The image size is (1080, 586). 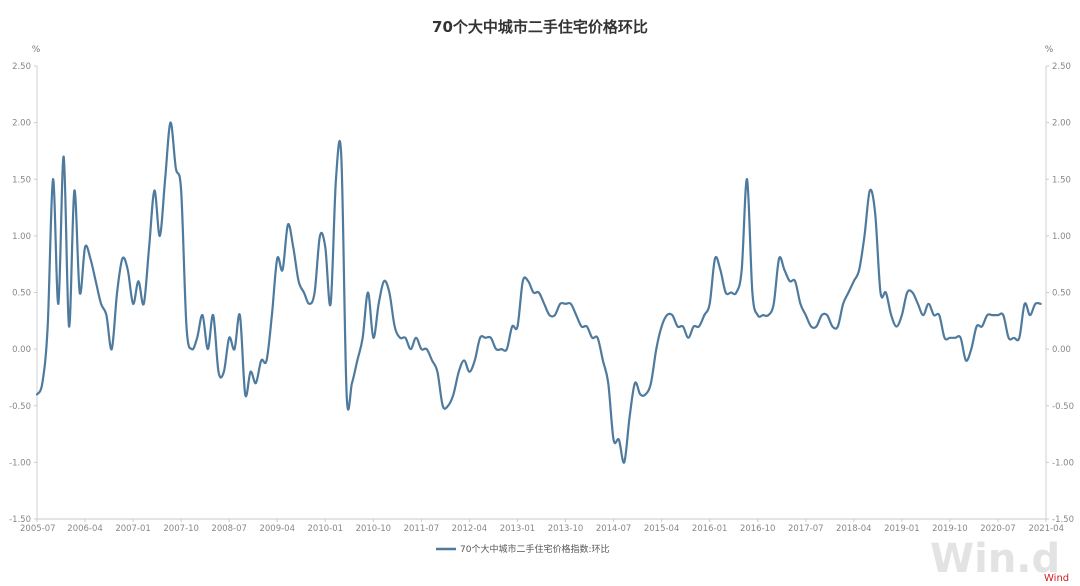 What do you see at coordinates (1056, 578) in the screenshot?
I see `source-label: Wind` at bounding box center [1056, 578].